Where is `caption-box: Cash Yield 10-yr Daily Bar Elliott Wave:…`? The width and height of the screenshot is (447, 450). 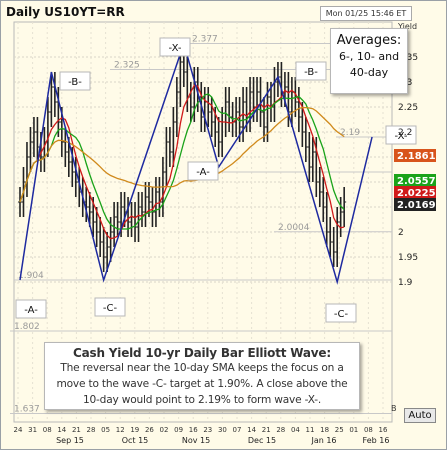
caption-box: Cash Yield 10-yr Daily Bar Elliott Wave:… is located at coordinates (202, 376).